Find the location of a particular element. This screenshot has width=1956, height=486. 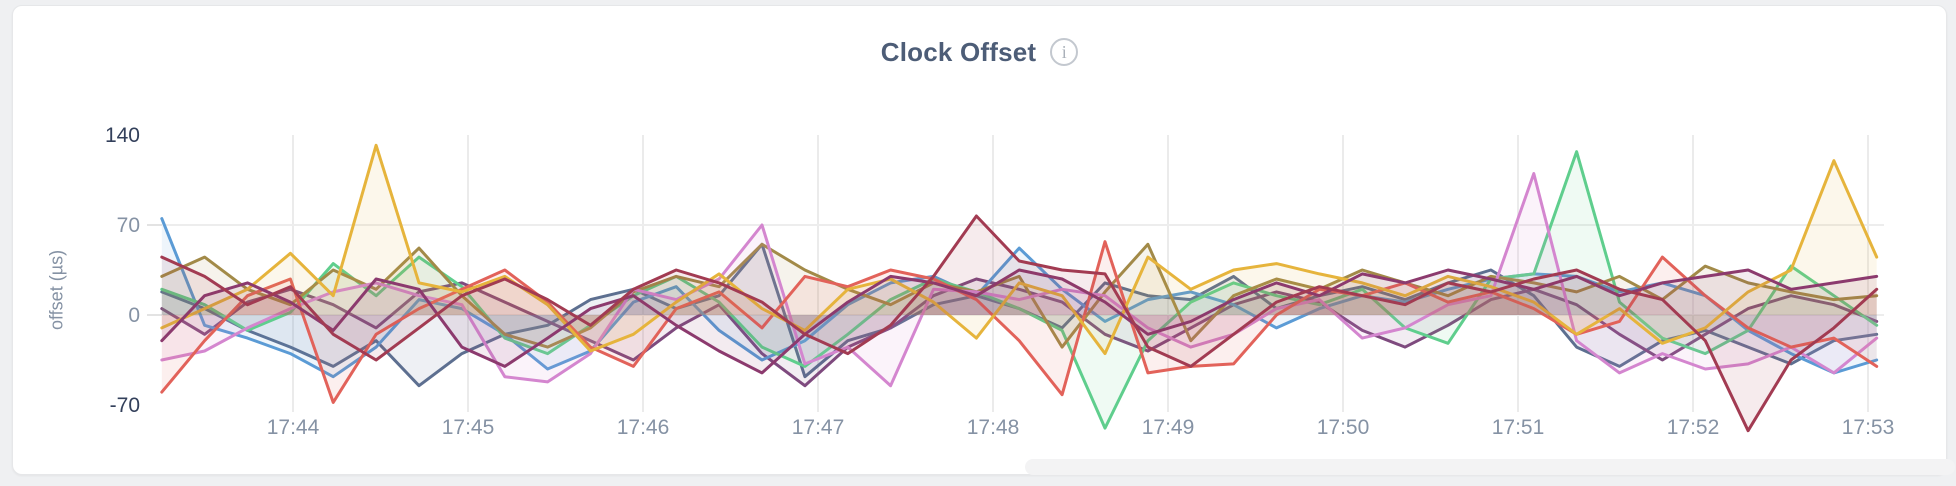

x-tick-label: 17:52 is located at coordinates (1693, 427).